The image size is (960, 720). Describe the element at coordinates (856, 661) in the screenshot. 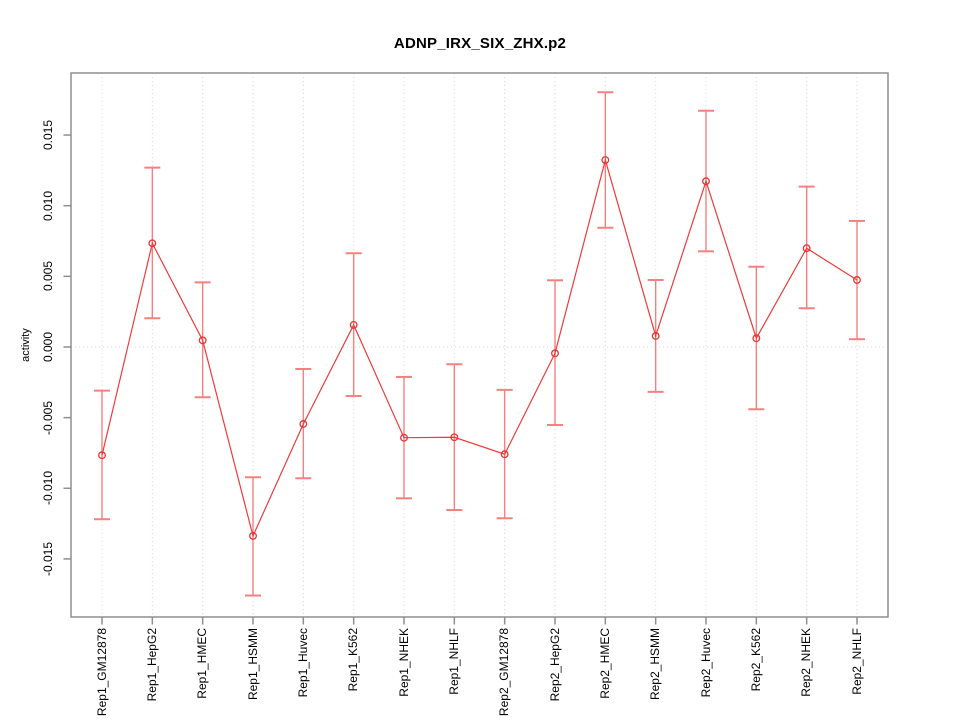

I see `x-tick-label: Rep2_NHLF` at that location.